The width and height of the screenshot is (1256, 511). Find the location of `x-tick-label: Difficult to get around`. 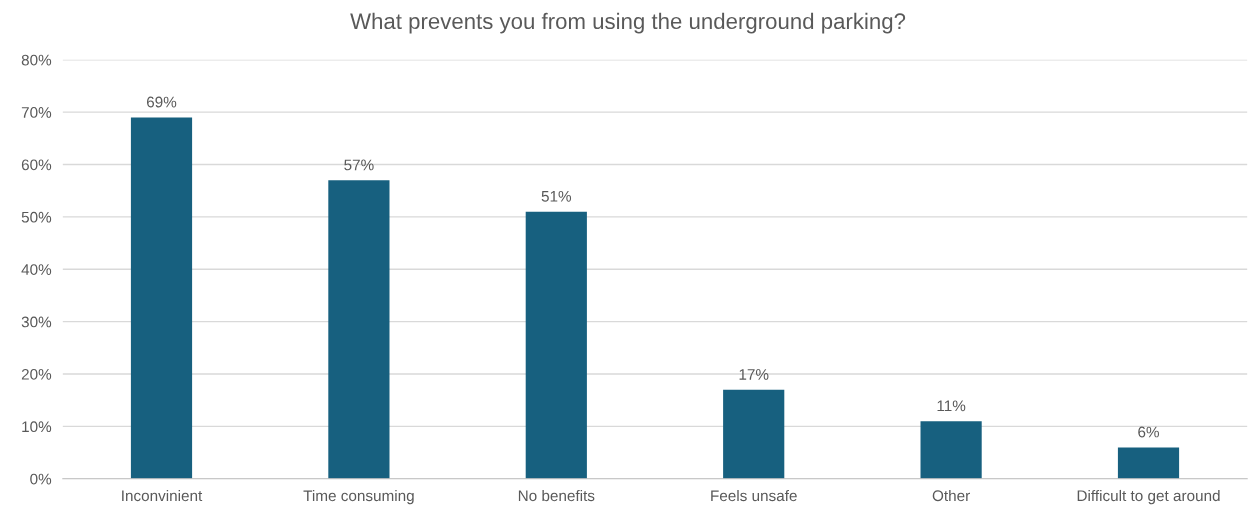

x-tick-label: Difficult to get around is located at coordinates (1148, 497).